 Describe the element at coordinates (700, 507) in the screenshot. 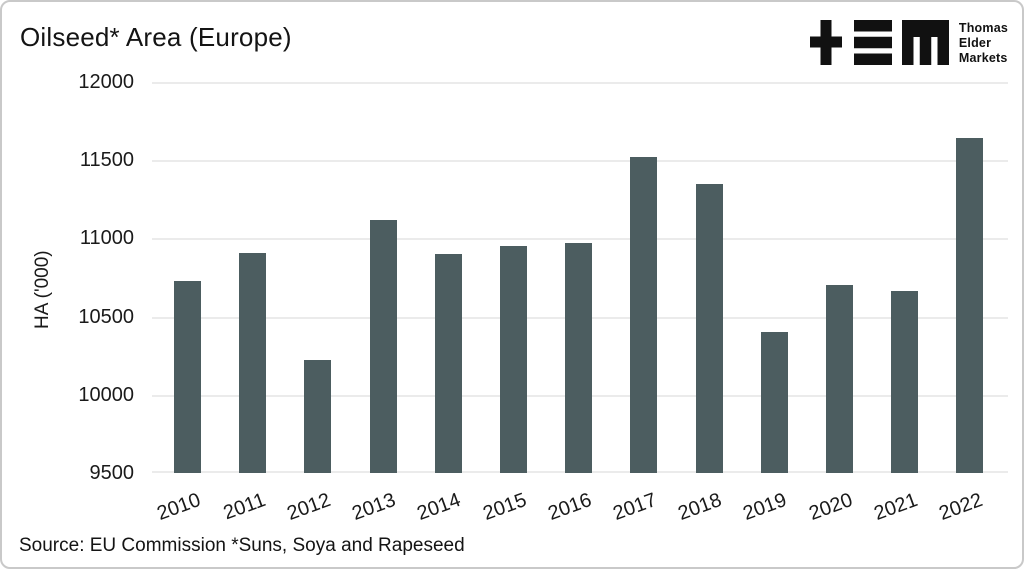

I see `x-tick-label-2018: 2018` at that location.